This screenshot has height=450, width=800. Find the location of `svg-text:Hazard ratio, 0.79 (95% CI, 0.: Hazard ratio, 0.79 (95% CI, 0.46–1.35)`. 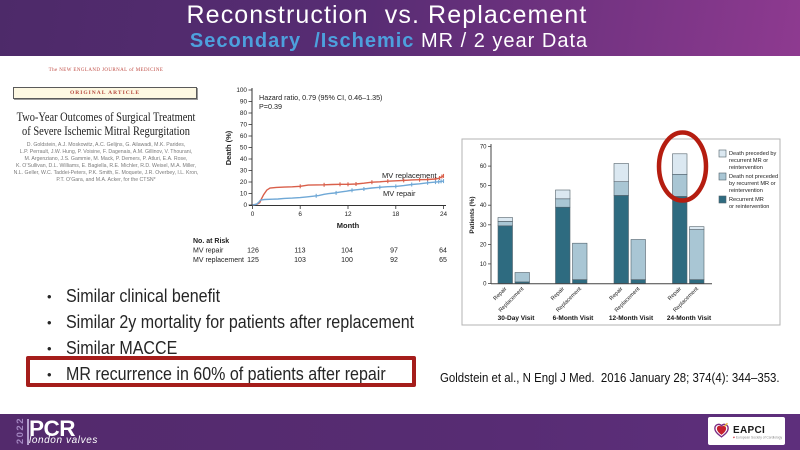

svg-text:Hazard ratio, 0.79 (95% CI, 0.: Hazard ratio, 0.79 (95% CI, 0.46–1.35) is located at coordinates (320, 97).